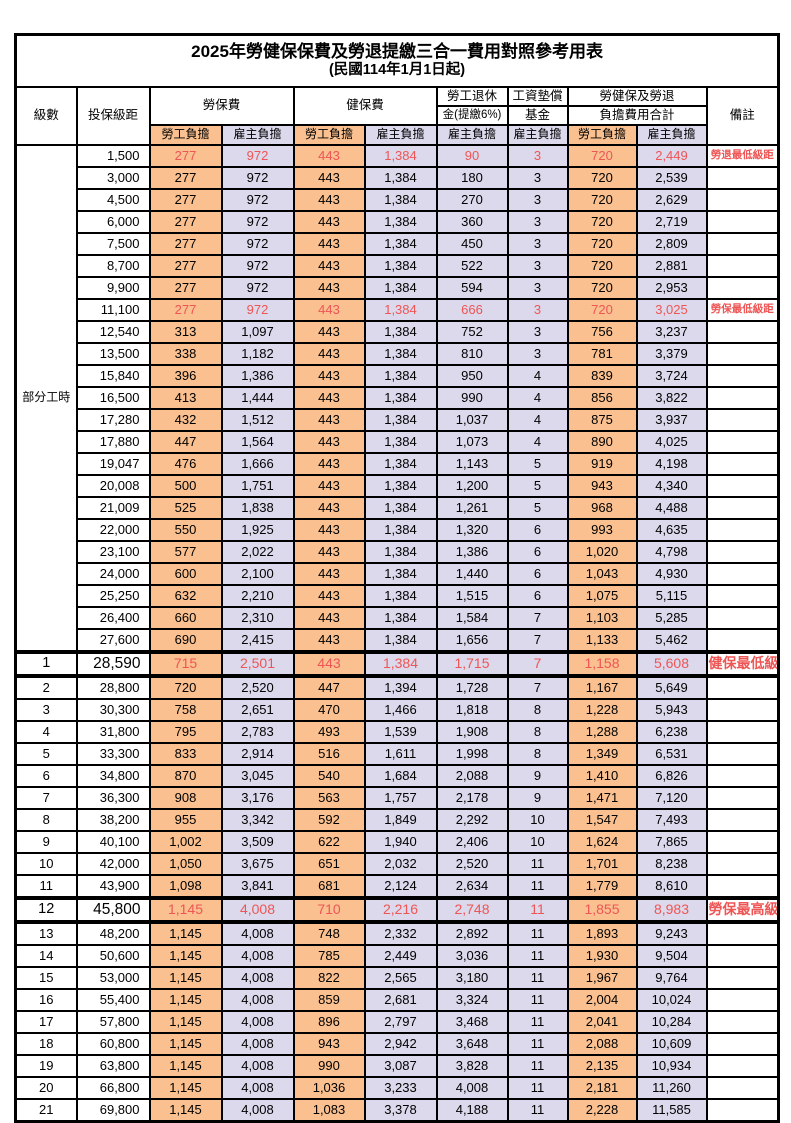  What do you see at coordinates (257, 732) in the screenshot?
I see `labor-ins-employer-cell: 2,783` at bounding box center [257, 732].